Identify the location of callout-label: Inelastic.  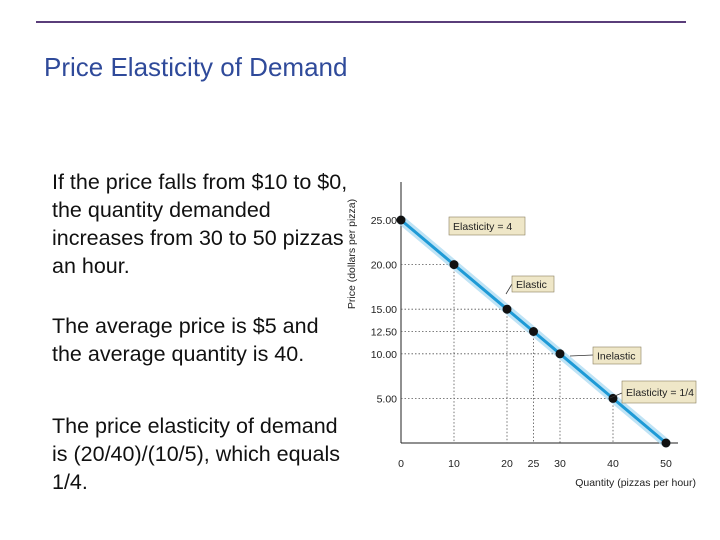
(616, 357).